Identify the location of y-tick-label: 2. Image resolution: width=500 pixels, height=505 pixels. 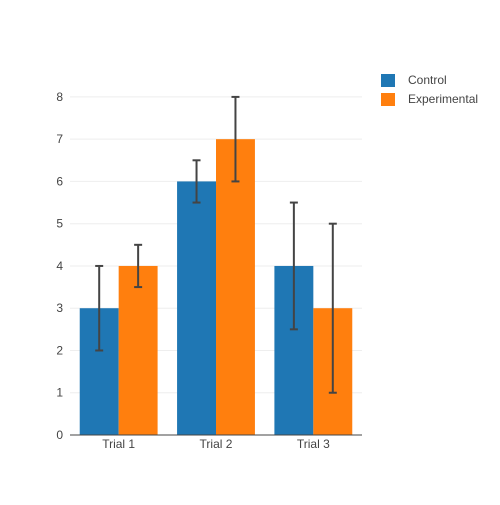
(59, 350).